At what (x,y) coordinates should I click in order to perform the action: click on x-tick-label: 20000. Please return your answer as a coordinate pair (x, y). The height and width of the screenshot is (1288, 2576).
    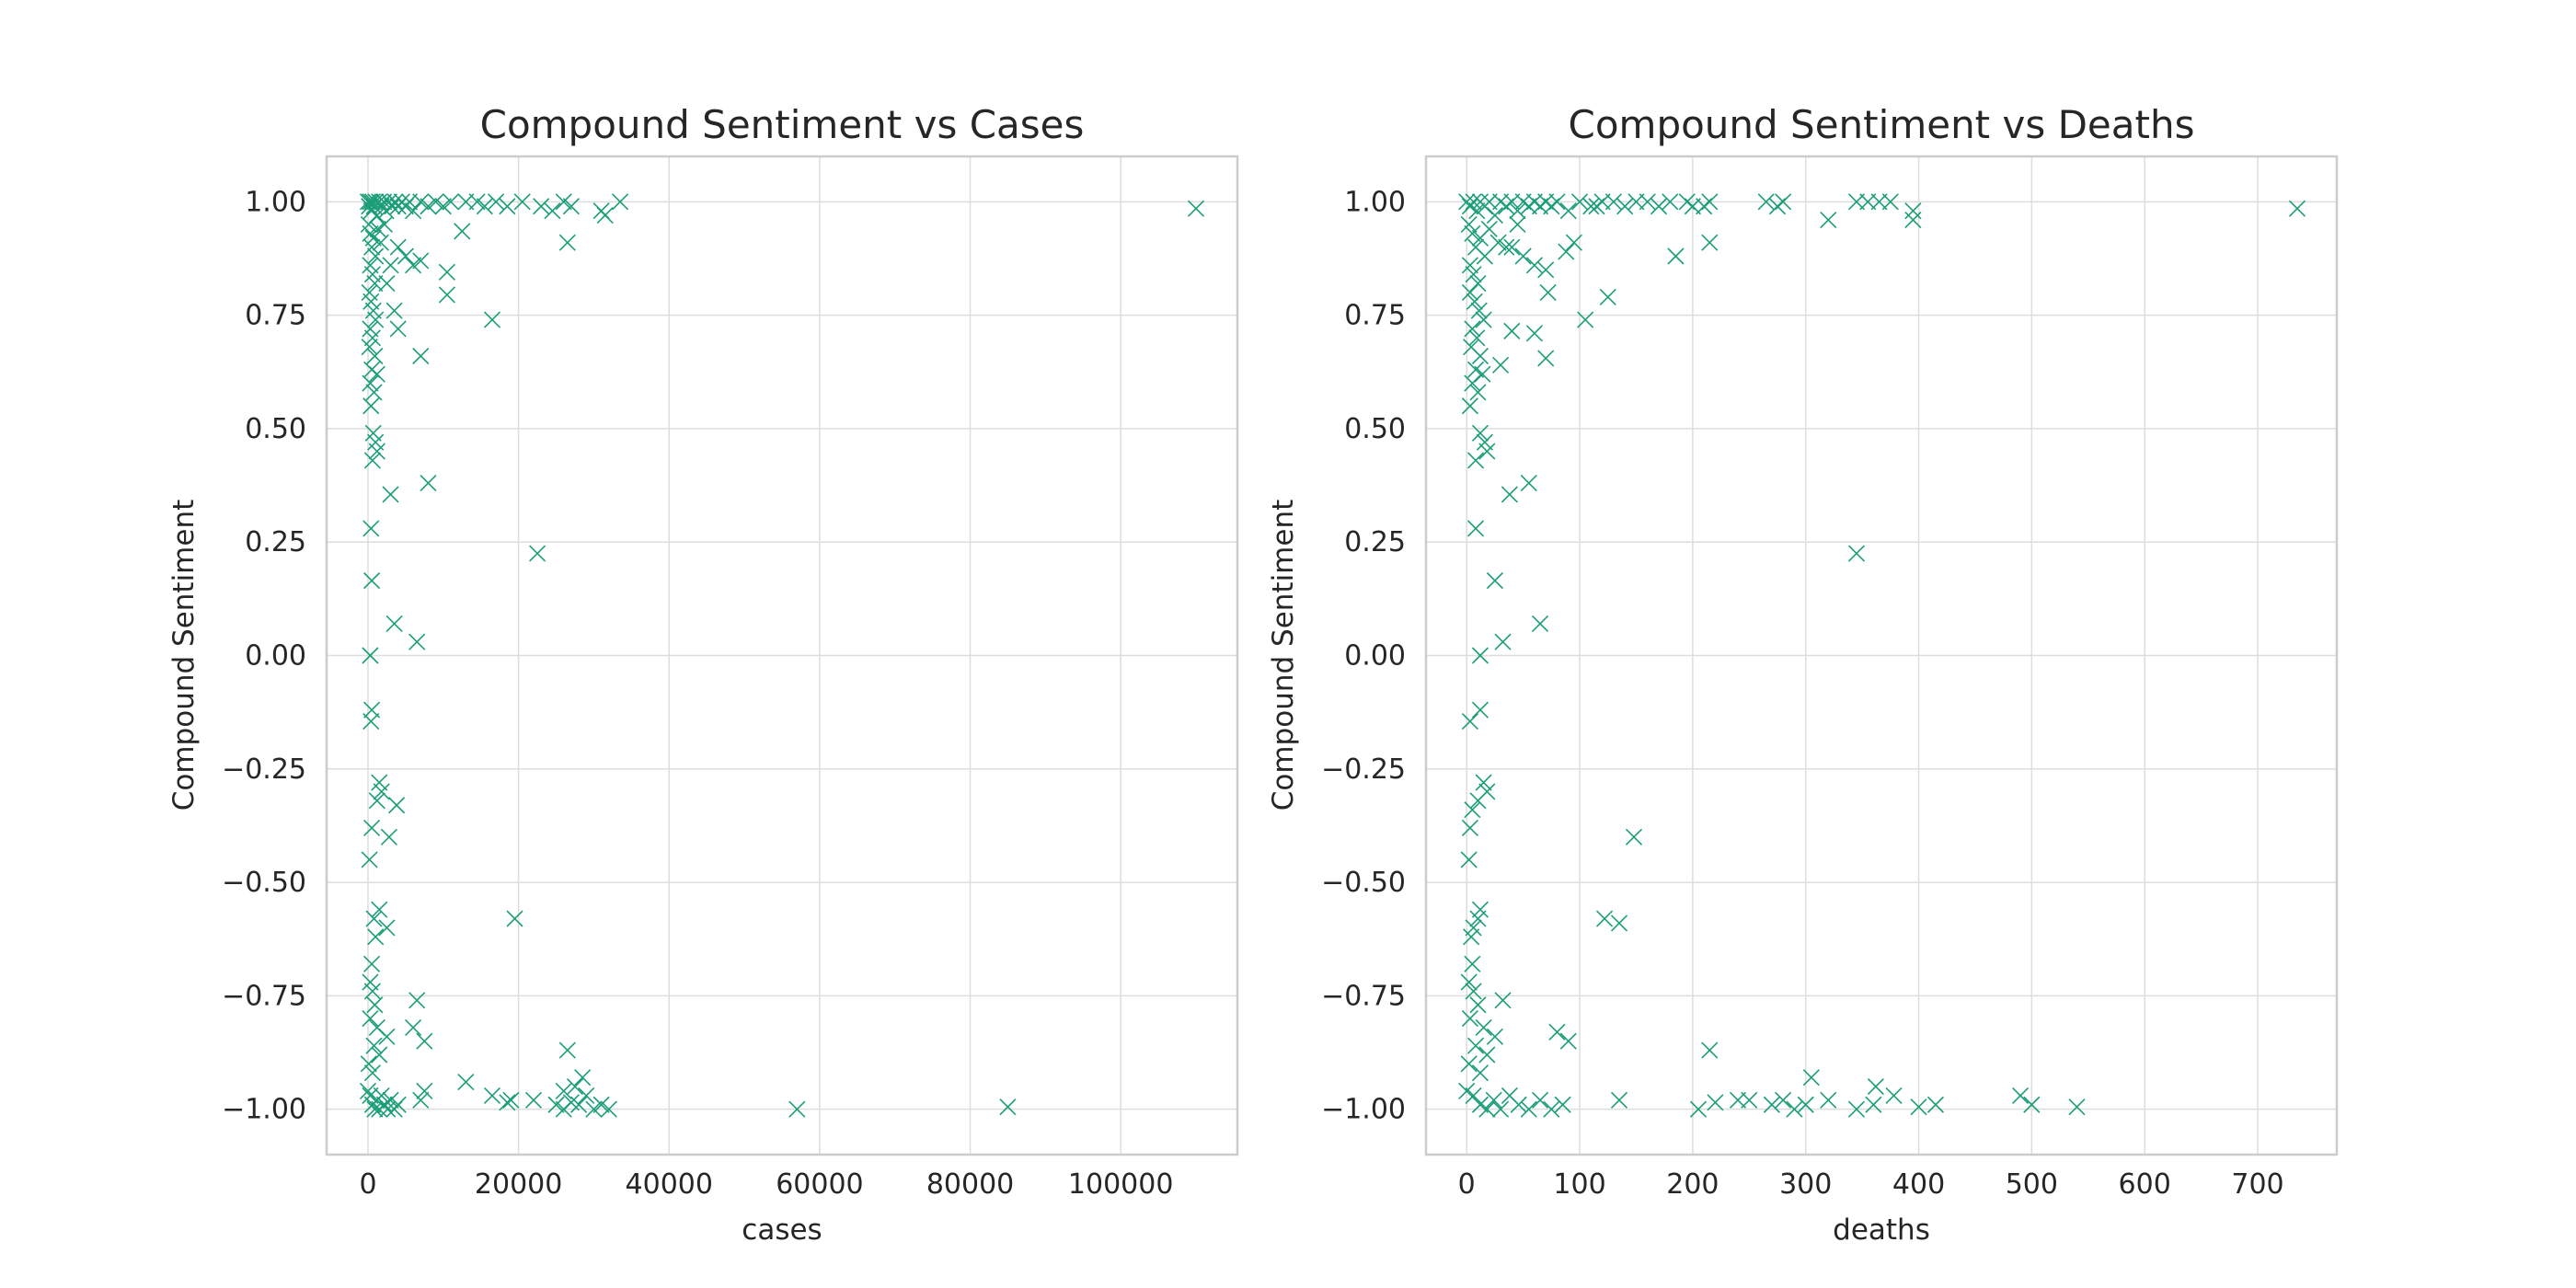
    Looking at the image, I should click on (518, 1184).